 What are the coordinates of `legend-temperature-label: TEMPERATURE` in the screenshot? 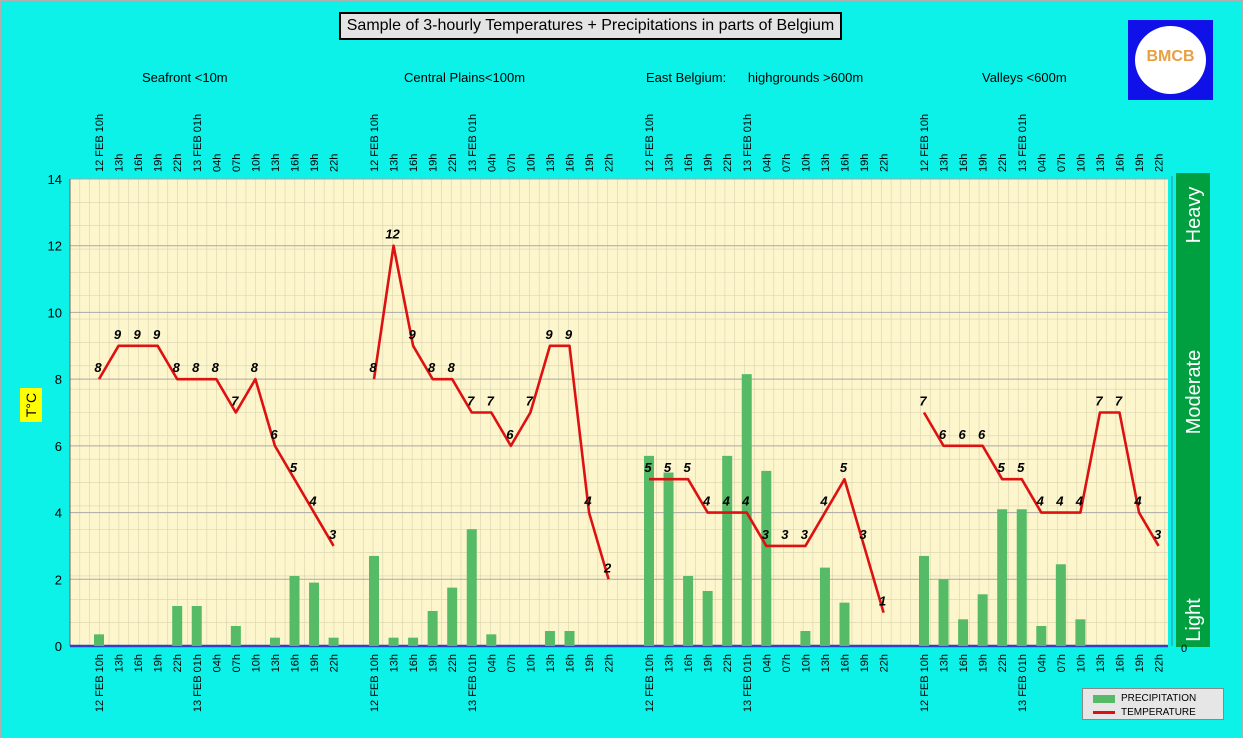 It's located at (1158, 712).